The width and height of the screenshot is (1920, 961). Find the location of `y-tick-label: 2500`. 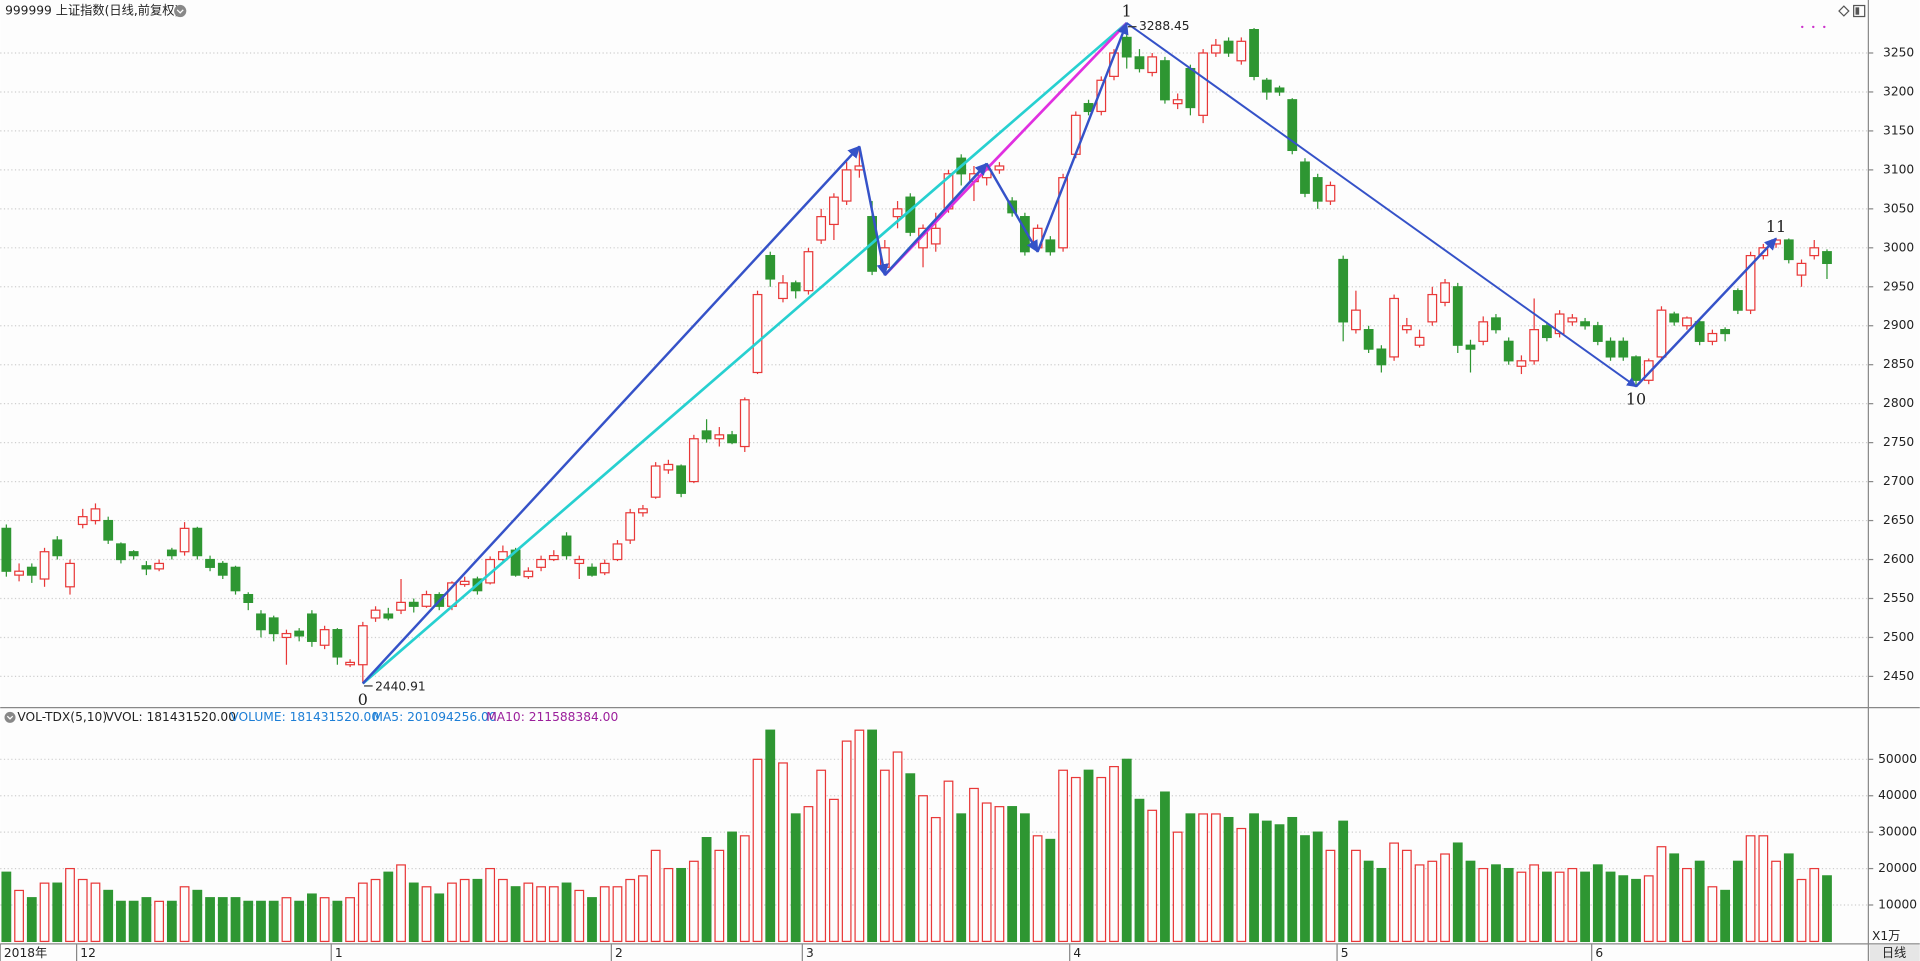

y-tick-label: 2500 is located at coordinates (1898, 637).